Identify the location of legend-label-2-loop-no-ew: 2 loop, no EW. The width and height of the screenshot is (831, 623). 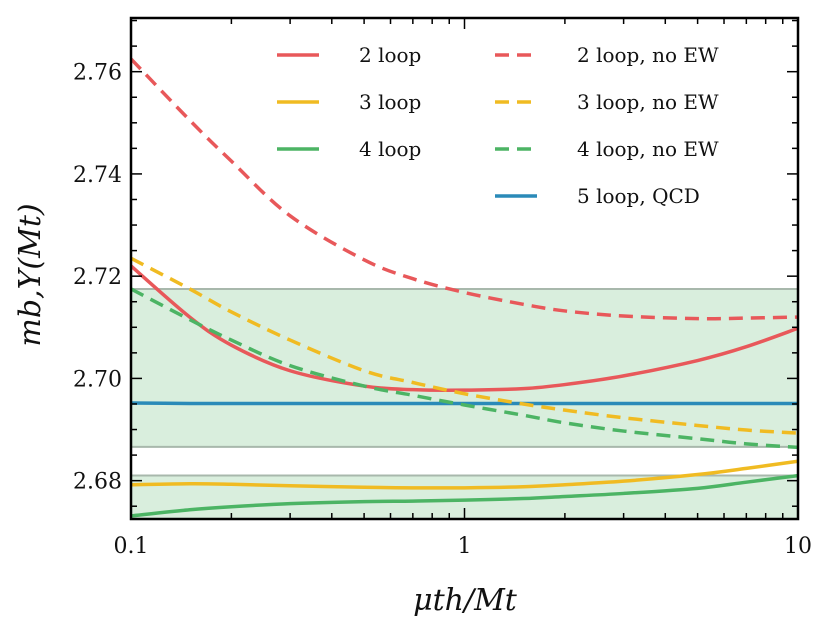
(648, 55).